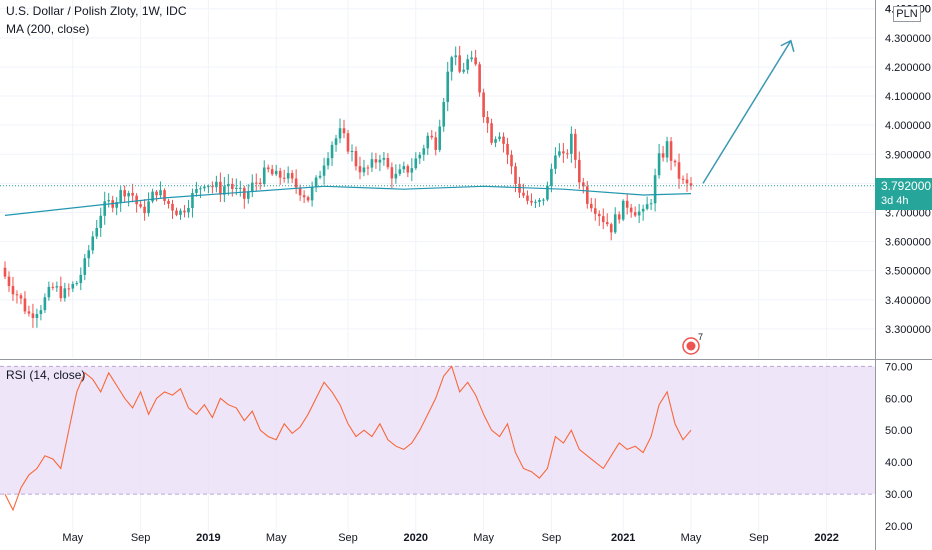 Image resolution: width=932 pixels, height=550 pixels. I want to click on price-tick-label: 3.600000, so click(908, 243).